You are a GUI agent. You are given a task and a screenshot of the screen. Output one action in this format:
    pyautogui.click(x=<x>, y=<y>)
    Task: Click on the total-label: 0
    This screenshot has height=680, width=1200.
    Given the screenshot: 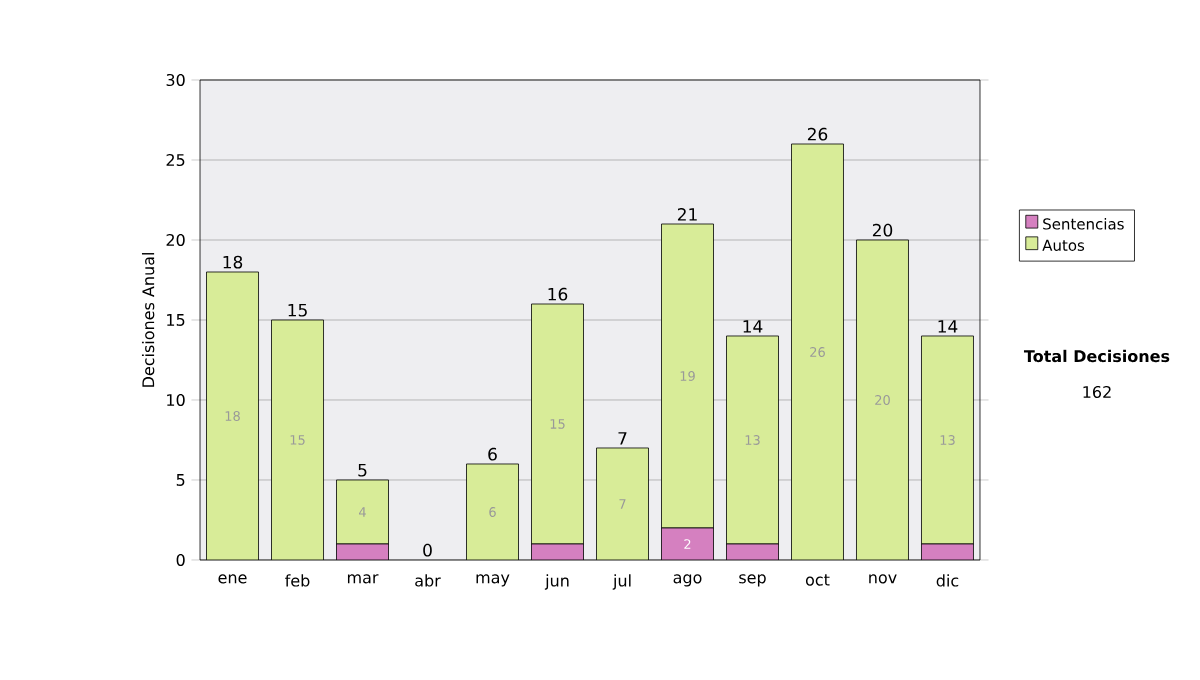 What is the action you would take?
    pyautogui.click(x=427, y=550)
    